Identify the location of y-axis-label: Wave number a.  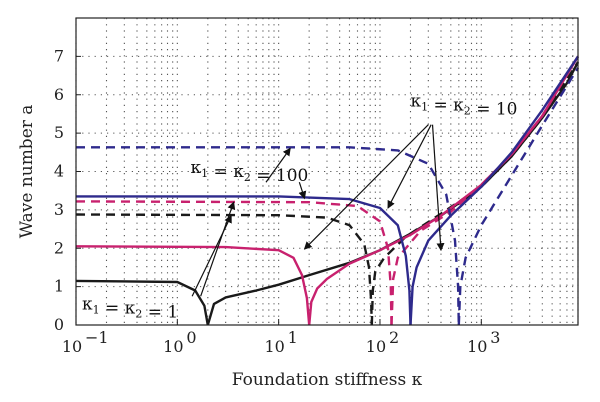
(27, 172).